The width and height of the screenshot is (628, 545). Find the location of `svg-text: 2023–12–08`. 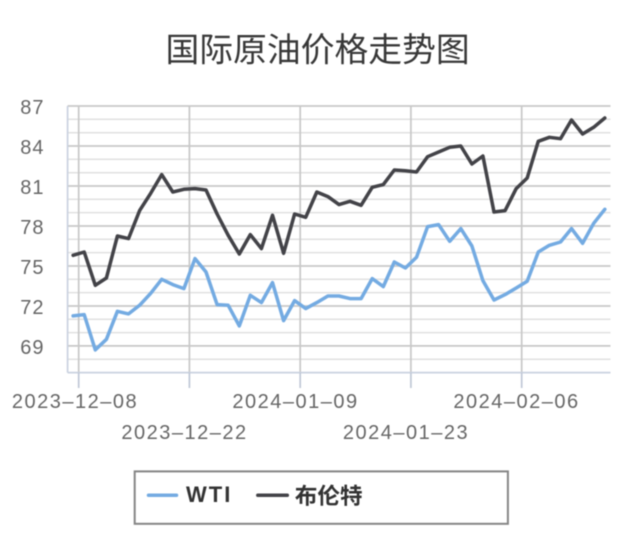

svg-text: 2023–12–08 is located at coordinates (75, 402).